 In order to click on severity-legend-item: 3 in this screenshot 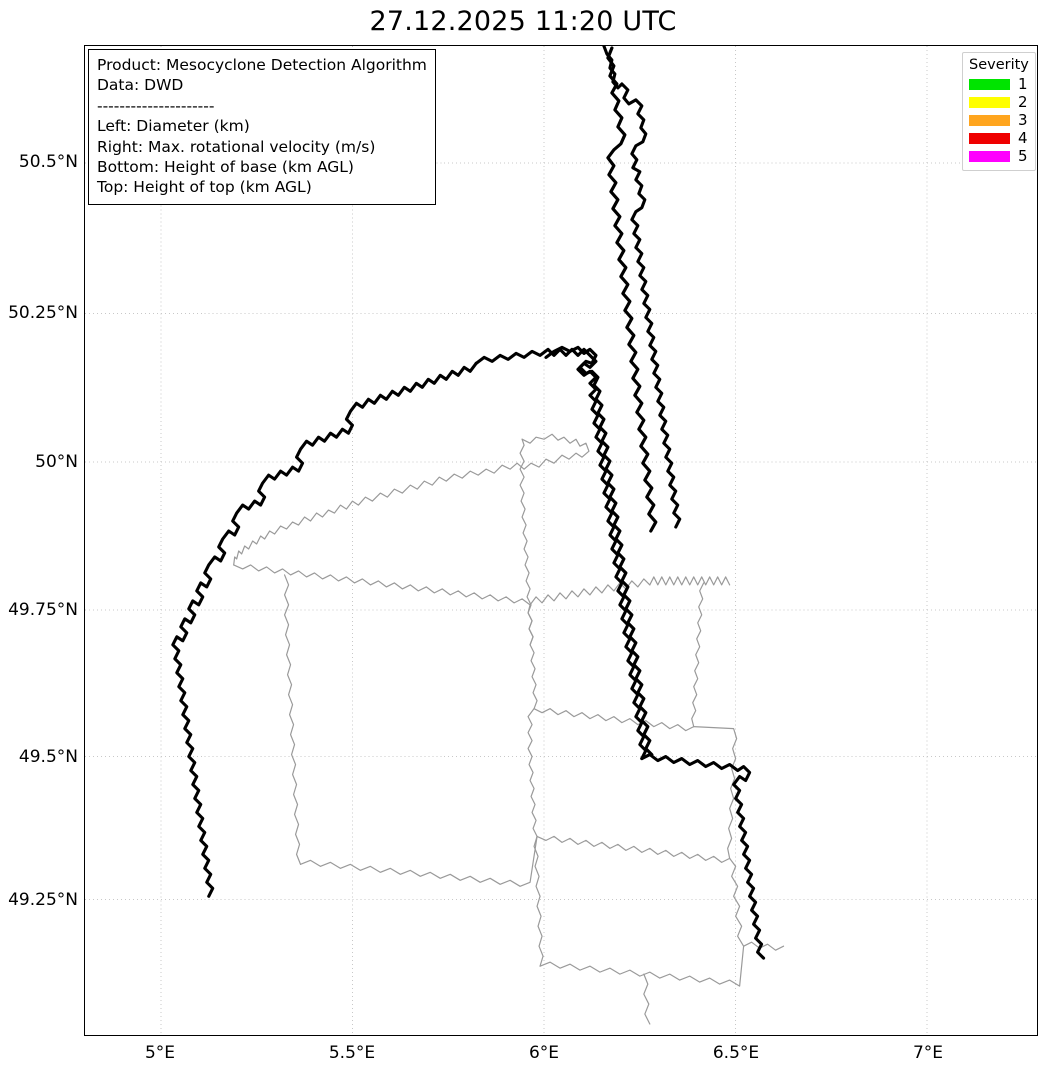, I will do `click(999, 120)`.